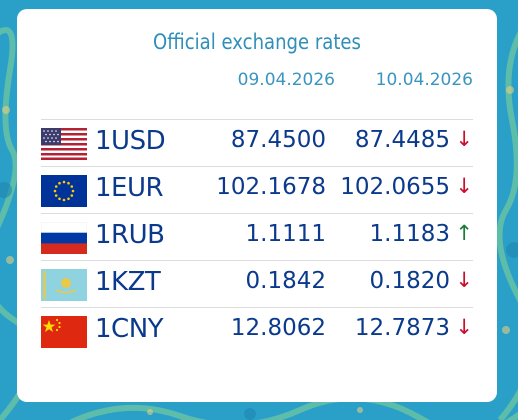  I want to click on rate-row-rub: 1RUB 1.1111 1.1183 ↑, so click(257, 237).